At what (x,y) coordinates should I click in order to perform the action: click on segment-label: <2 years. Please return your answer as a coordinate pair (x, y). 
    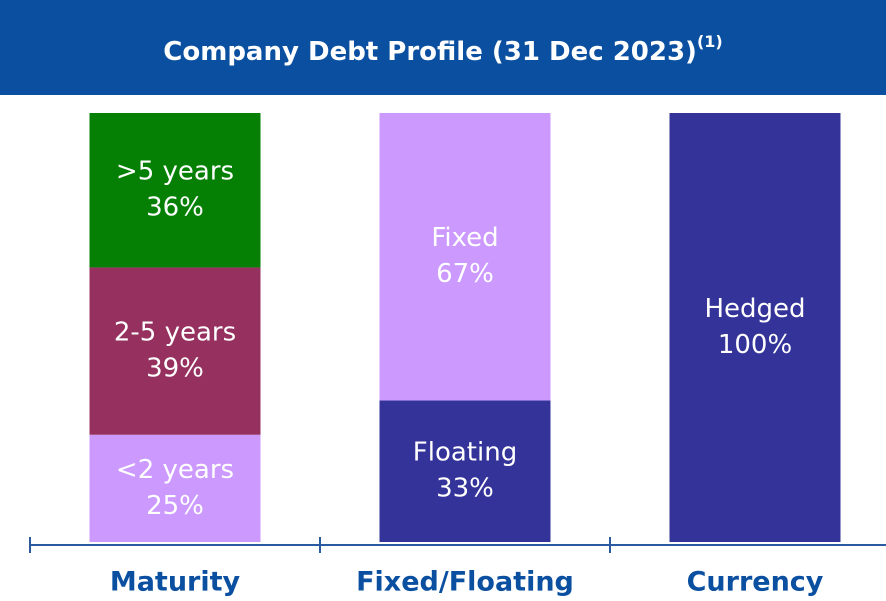
    Looking at the image, I should click on (175, 470).